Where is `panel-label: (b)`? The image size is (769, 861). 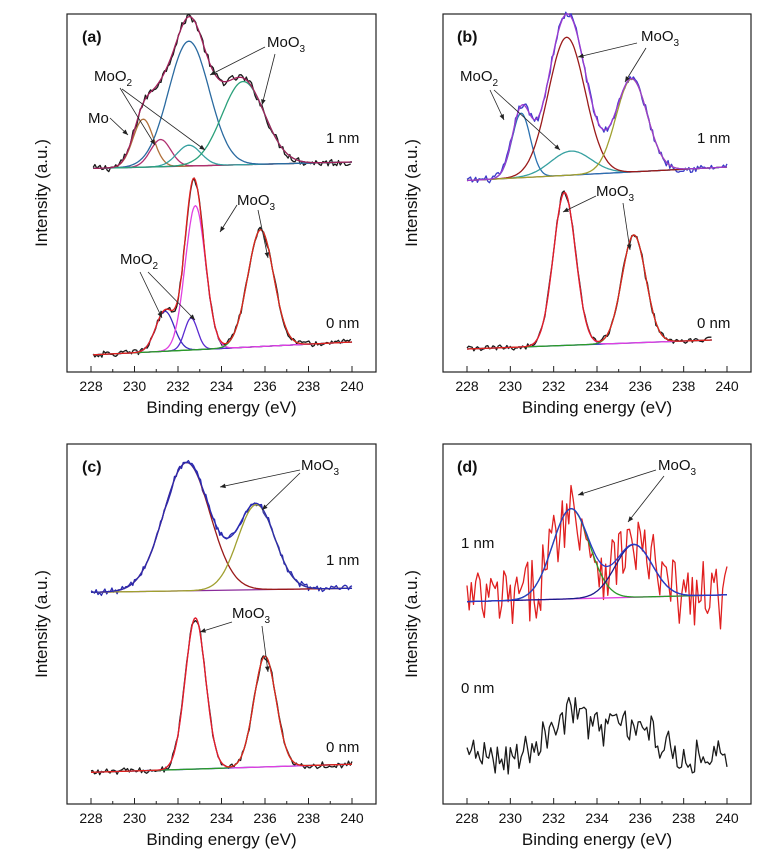 panel-label: (b) is located at coordinates (467, 37).